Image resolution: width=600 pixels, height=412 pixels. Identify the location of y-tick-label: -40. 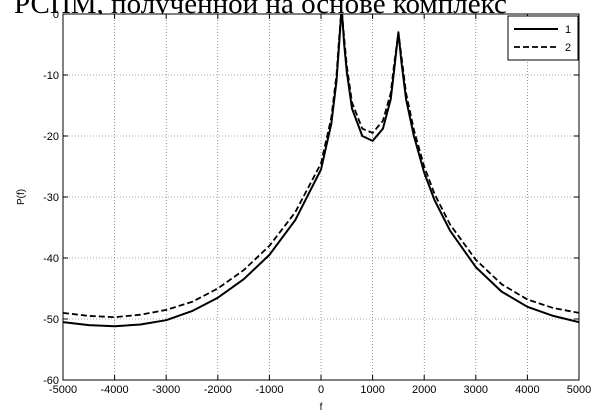
(51, 259).